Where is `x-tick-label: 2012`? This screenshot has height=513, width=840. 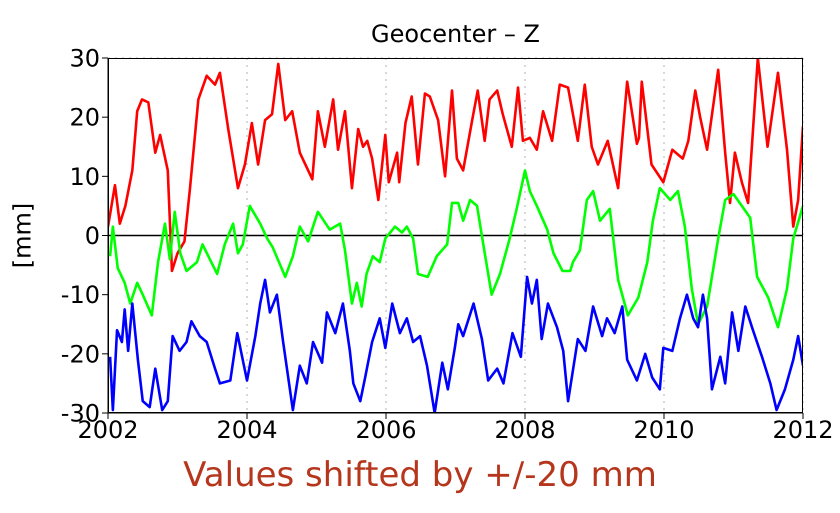 x-tick-label: 2012 is located at coordinates (803, 430).